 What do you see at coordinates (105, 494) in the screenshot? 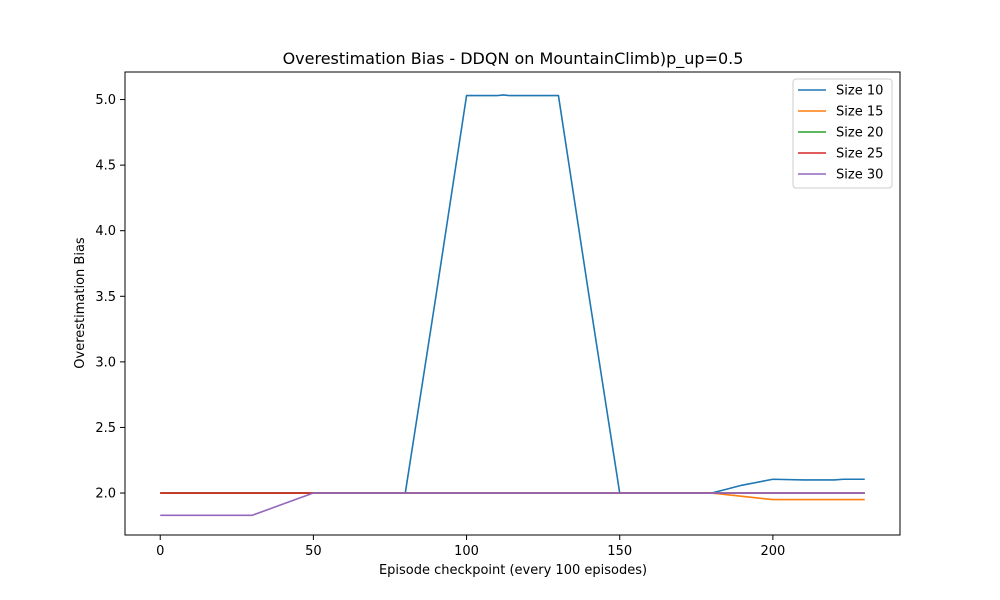
I see `y-tick-label: 2.0` at bounding box center [105, 494].